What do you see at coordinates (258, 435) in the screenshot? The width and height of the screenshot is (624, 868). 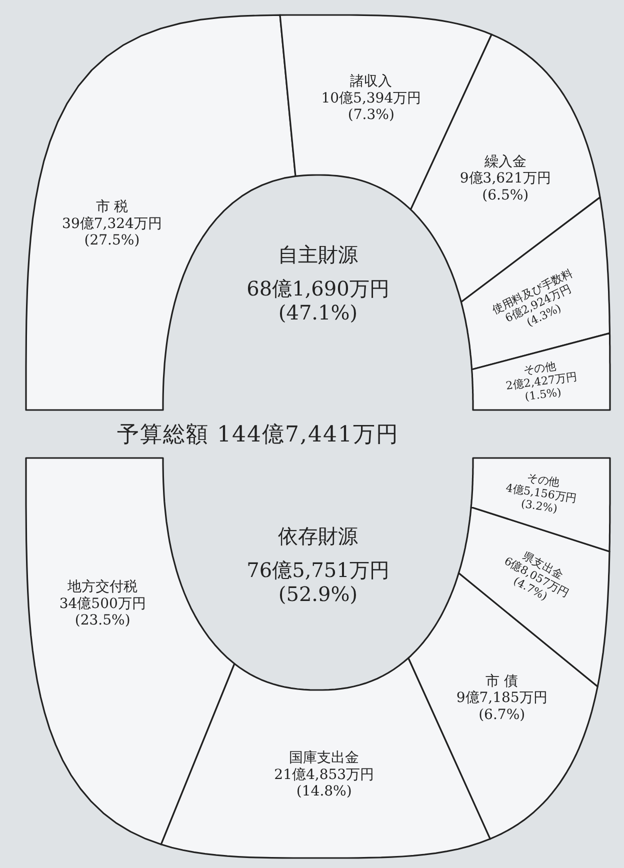 I see `text: 予算総額 144億7,441万円` at bounding box center [258, 435].